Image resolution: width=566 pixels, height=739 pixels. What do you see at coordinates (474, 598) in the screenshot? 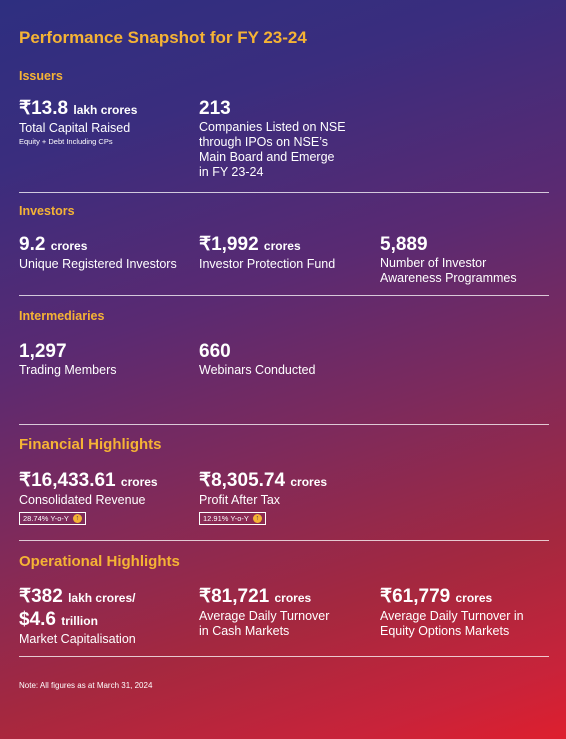
I see `options-turnover-unit: crores` at bounding box center [474, 598].